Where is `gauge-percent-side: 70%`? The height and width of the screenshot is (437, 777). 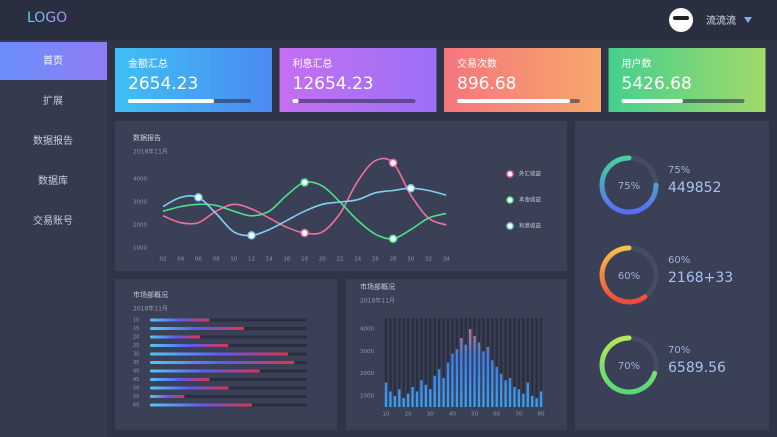 gauge-percent-side: 70% is located at coordinates (679, 350).